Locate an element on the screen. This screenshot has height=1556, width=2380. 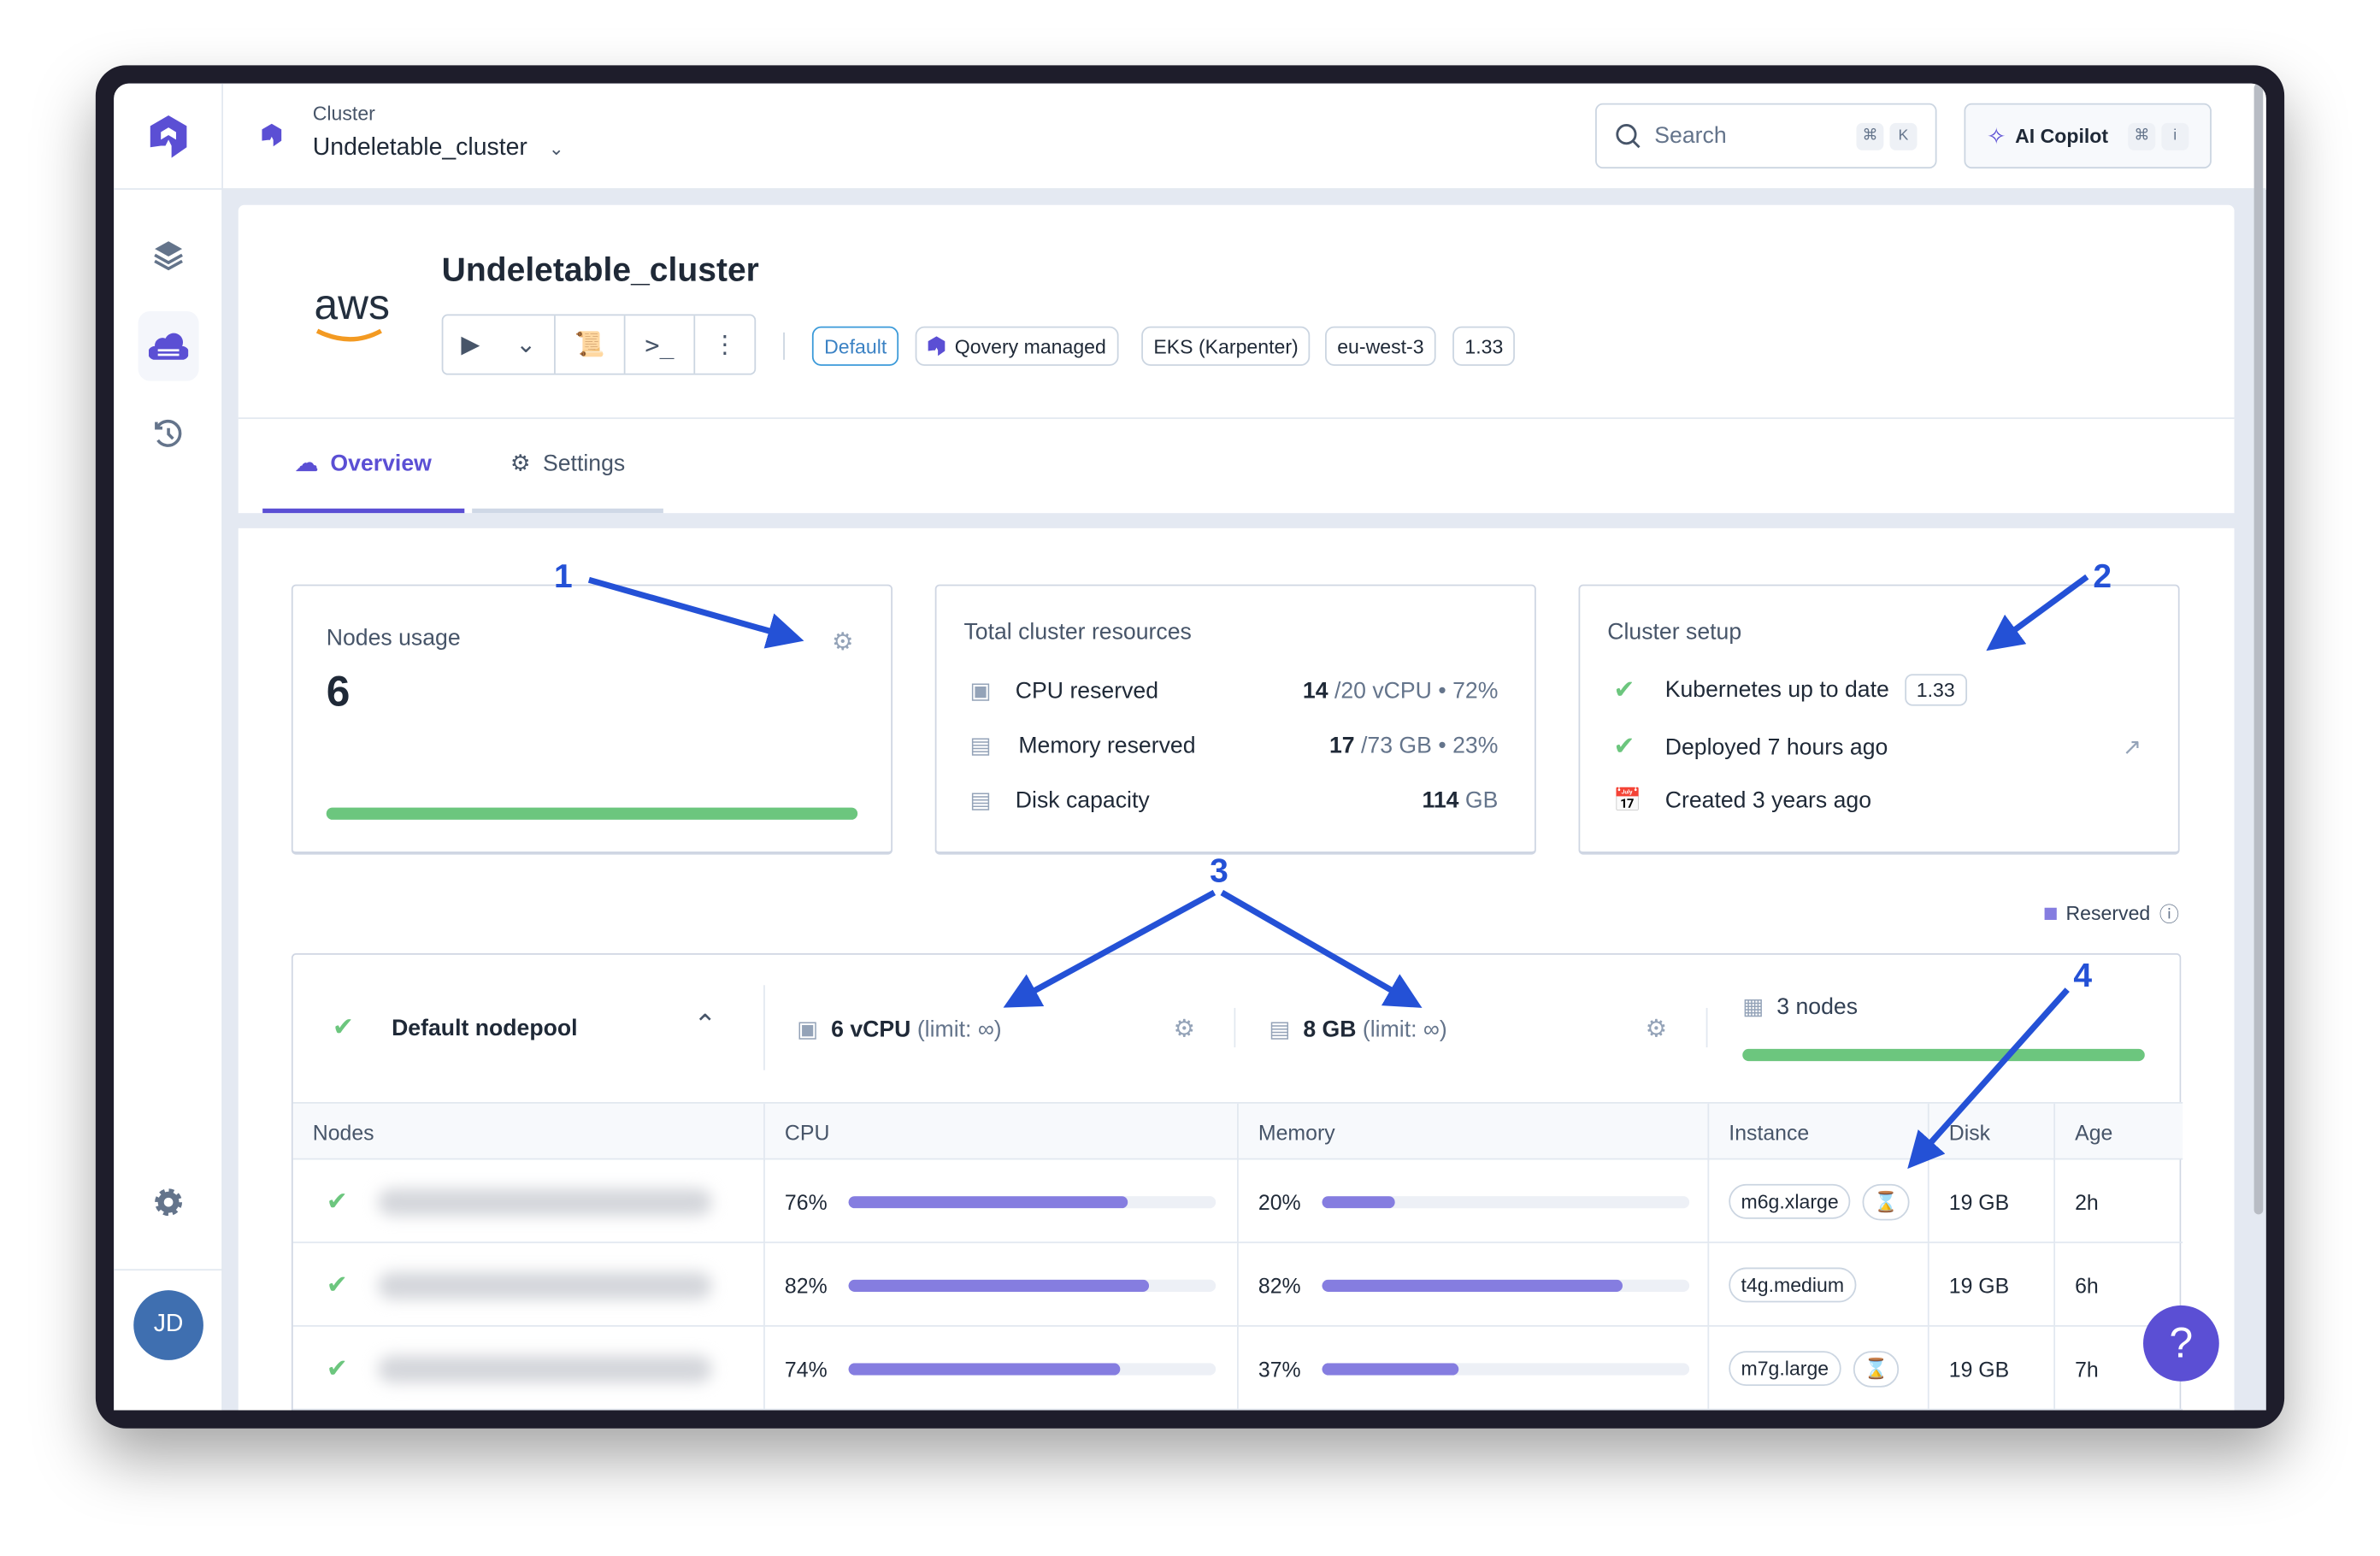
col-disk: Disk is located at coordinates (1993, 1132).